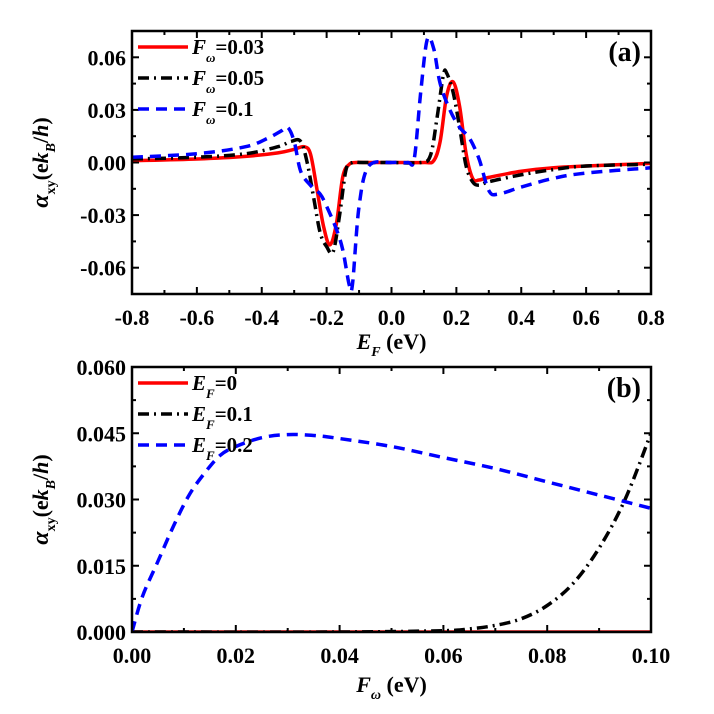 The height and width of the screenshot is (714, 714). Describe the element at coordinates (443, 655) in the screenshot. I see `x-tick-label: 0.06` at that location.